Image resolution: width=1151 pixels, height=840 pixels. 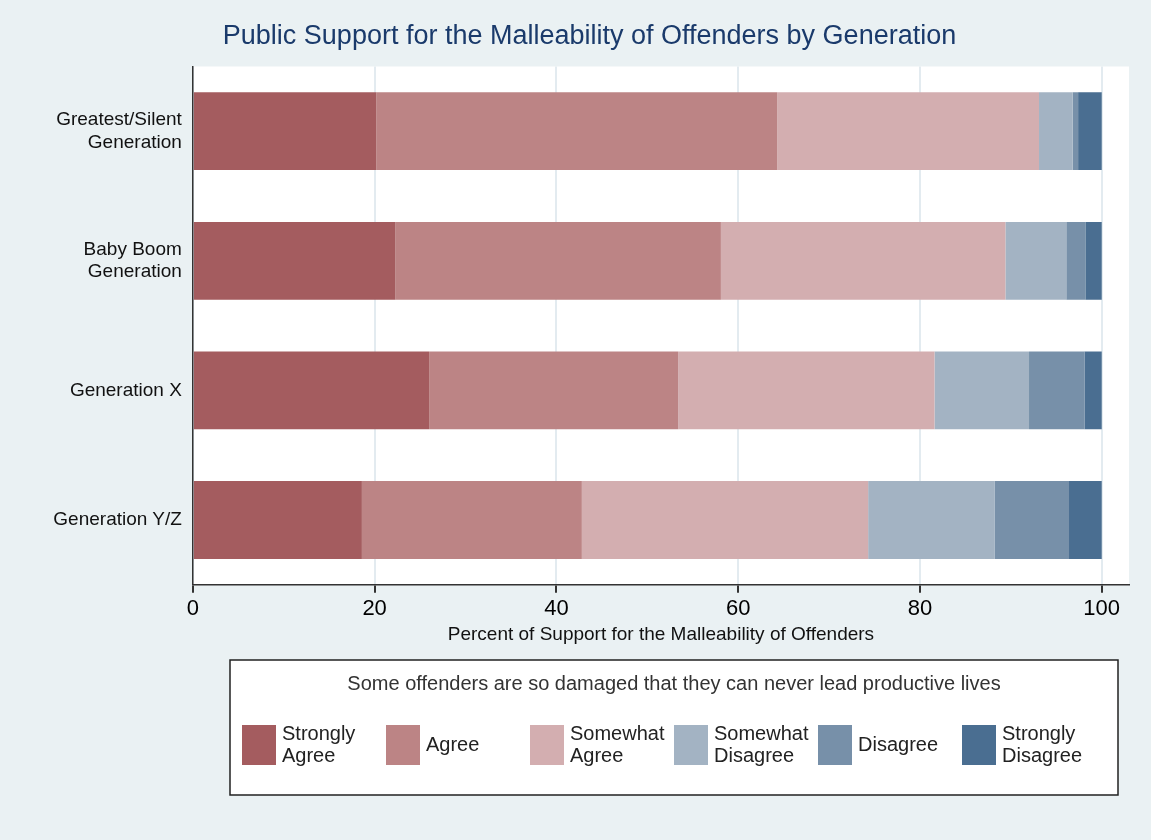 What do you see at coordinates (920, 608) in the screenshot?
I see `x-tick-label: 80` at bounding box center [920, 608].